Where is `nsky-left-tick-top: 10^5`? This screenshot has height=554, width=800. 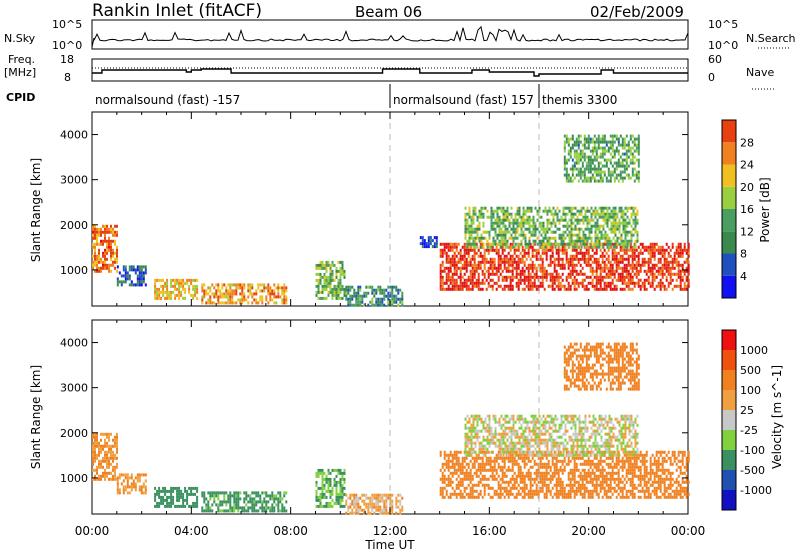 nsky-left-tick-top: 10^5 is located at coordinates (67, 24).